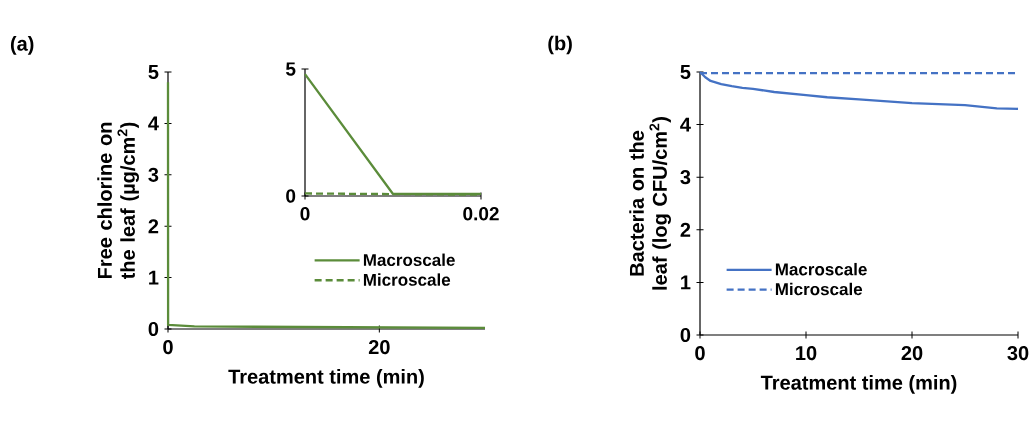 The image size is (1034, 434). I want to click on chart-title: (b), so click(560, 45).